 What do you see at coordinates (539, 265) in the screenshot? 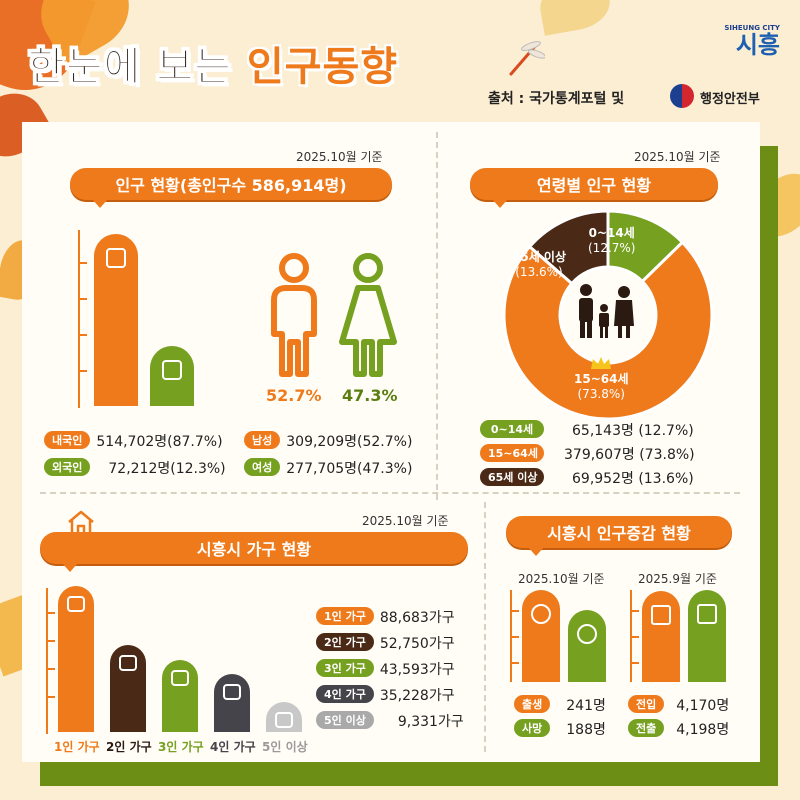
I see `slice-label-65plus: 65세 이상 (13.6%)` at bounding box center [539, 265].